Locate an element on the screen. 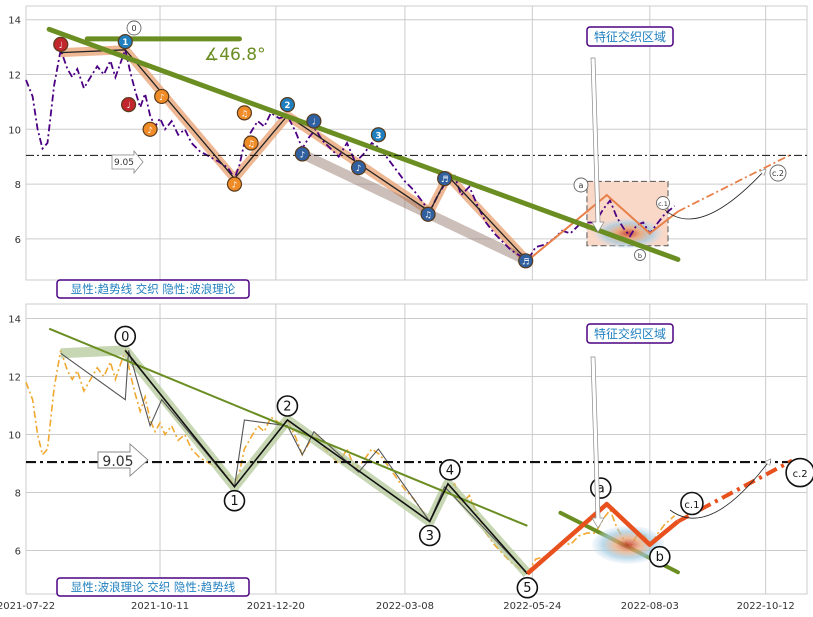 Image resolution: width=813 pixels, height=617 pixels. wave-label: 2 is located at coordinates (287, 407).